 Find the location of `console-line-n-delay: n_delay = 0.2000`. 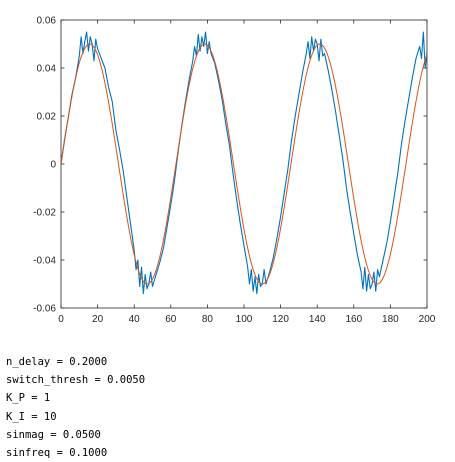

console-line-n-delay: n_delay = 0.2000 is located at coordinates (57, 362).